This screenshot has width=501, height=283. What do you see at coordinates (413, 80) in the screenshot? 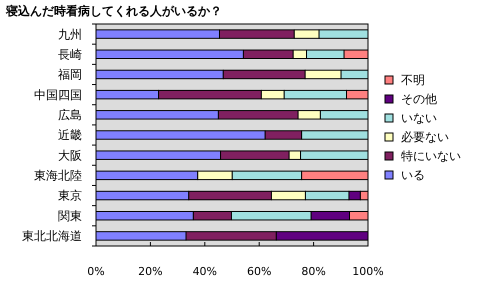
I see `legend-label: 不明` at bounding box center [413, 80].